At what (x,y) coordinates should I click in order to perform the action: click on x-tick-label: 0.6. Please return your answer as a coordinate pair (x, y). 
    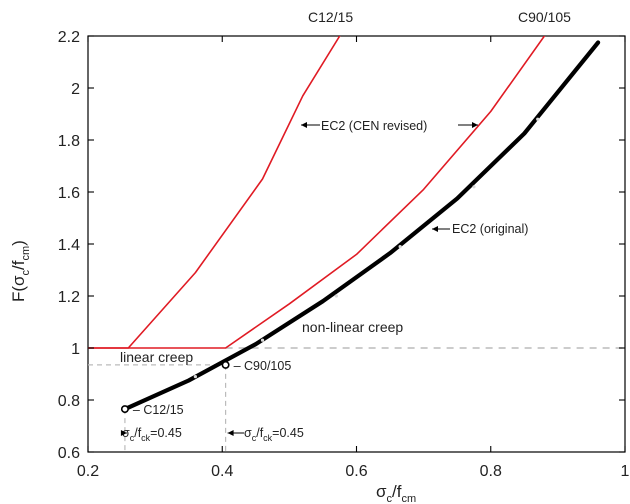
    Looking at the image, I should click on (356, 471).